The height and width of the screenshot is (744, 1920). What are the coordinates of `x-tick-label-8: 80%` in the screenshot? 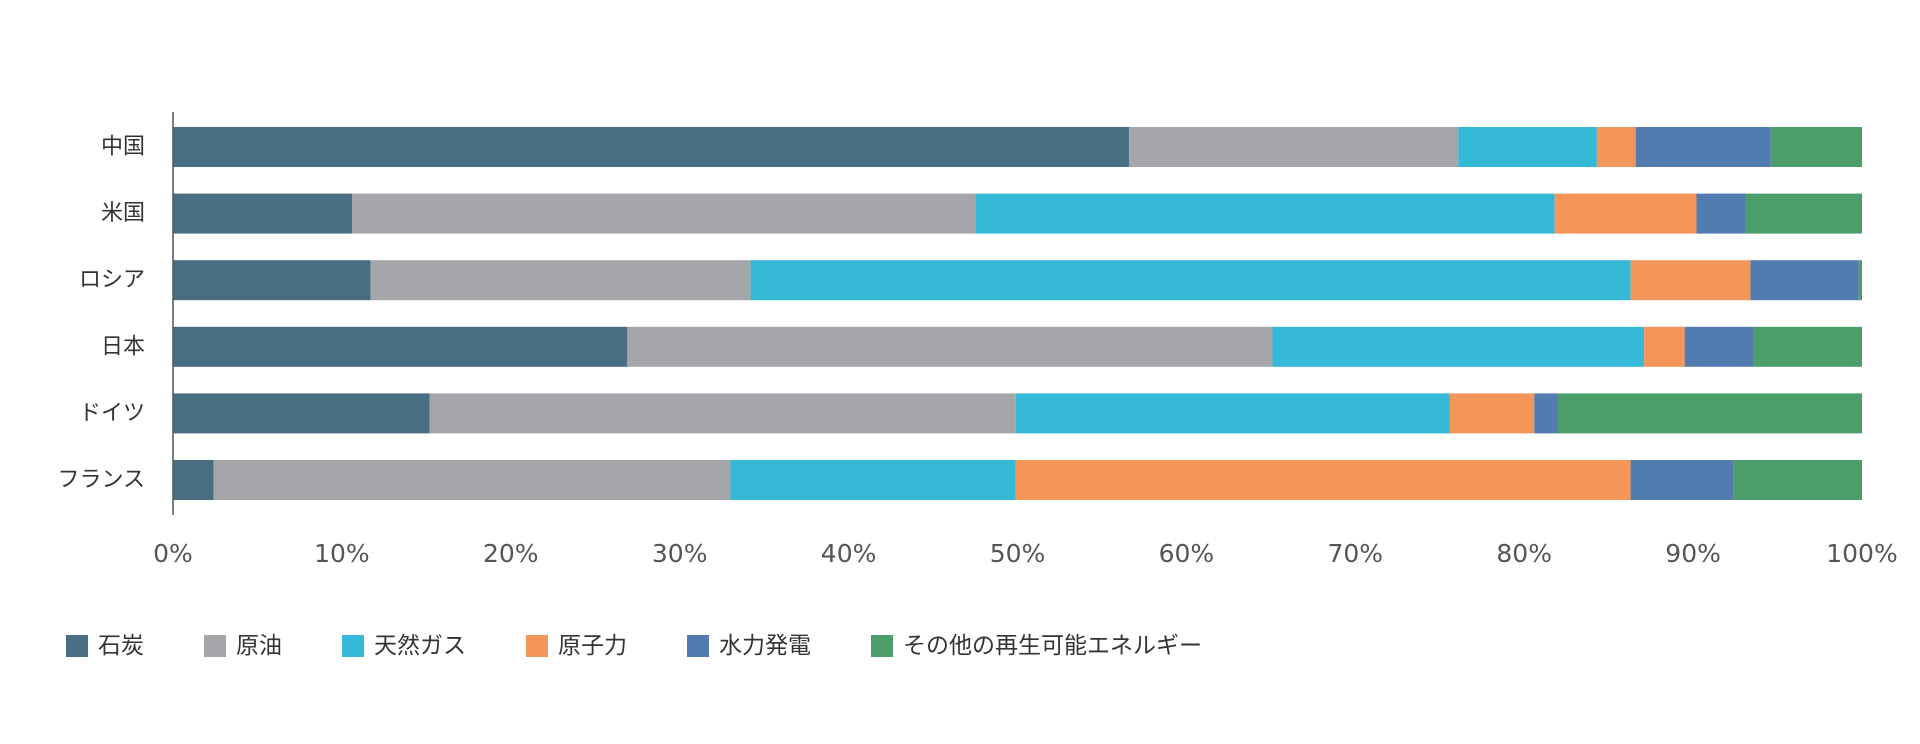 It's located at (1524, 553).